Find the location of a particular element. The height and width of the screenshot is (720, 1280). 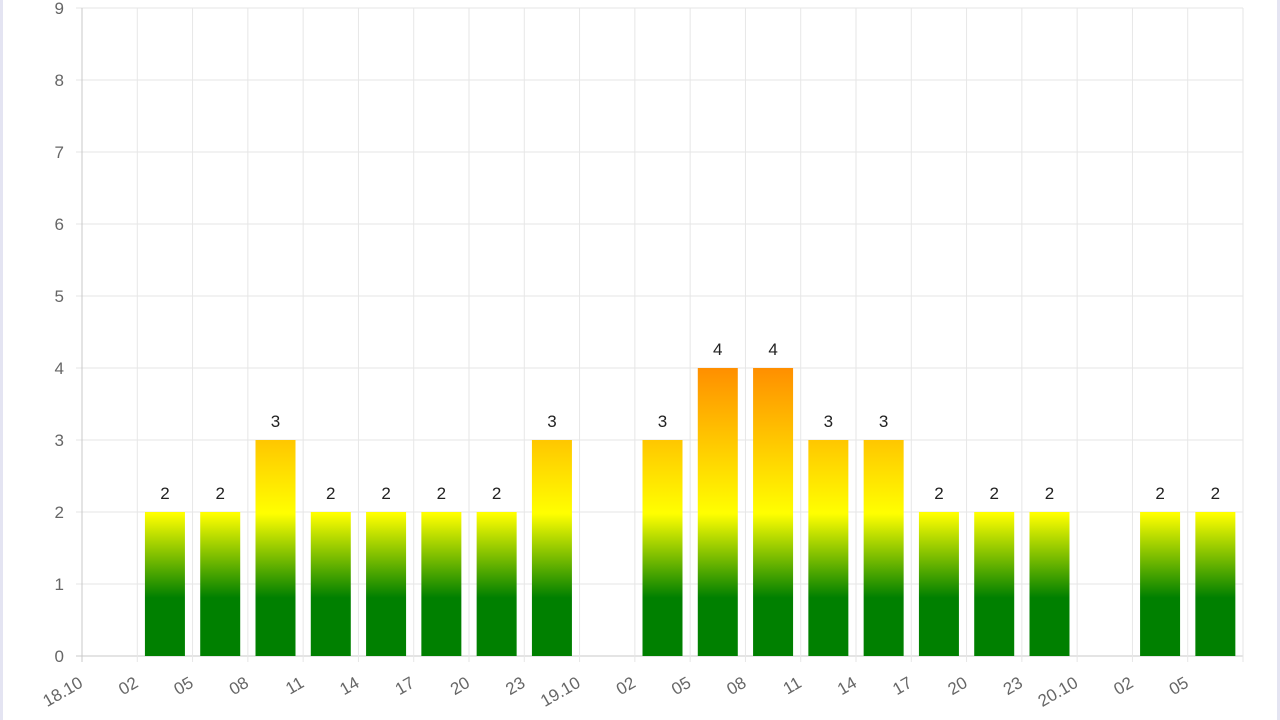

y-tick-label: 8 is located at coordinates (59, 80).